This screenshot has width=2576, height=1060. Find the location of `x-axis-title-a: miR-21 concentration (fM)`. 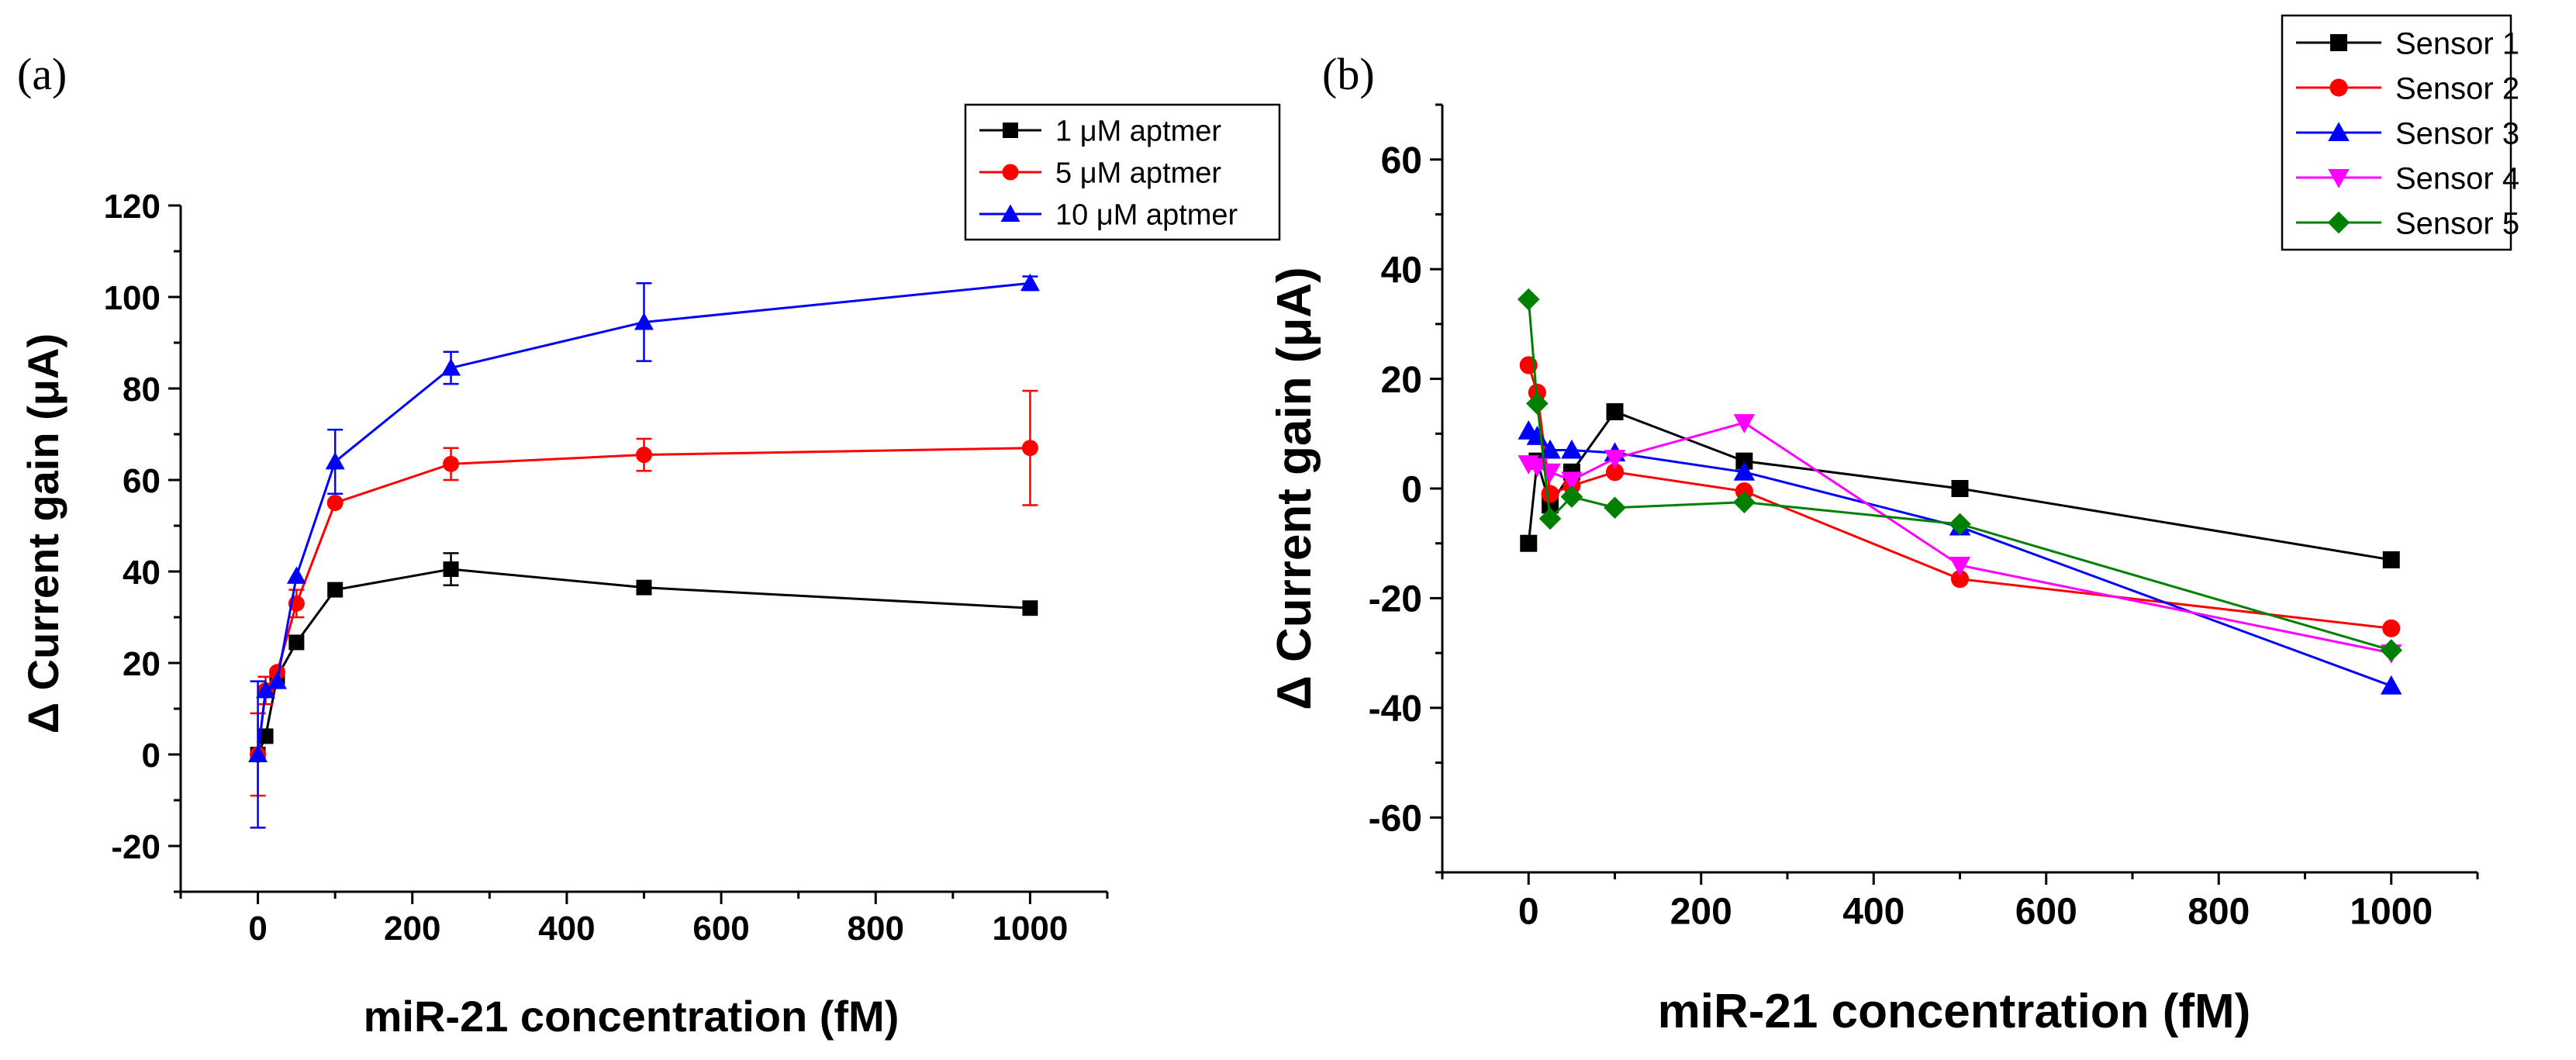

x-axis-title-a: miR-21 concentration (fM) is located at coordinates (632, 1016).